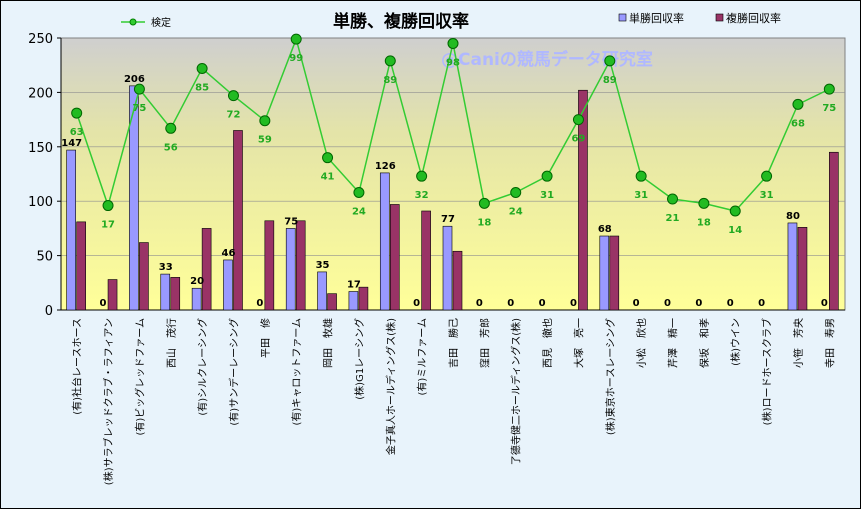 The width and height of the screenshot is (861, 510). What do you see at coordinates (40, 39) in the screenshot?
I see `y-tick-label: 250` at bounding box center [40, 39].